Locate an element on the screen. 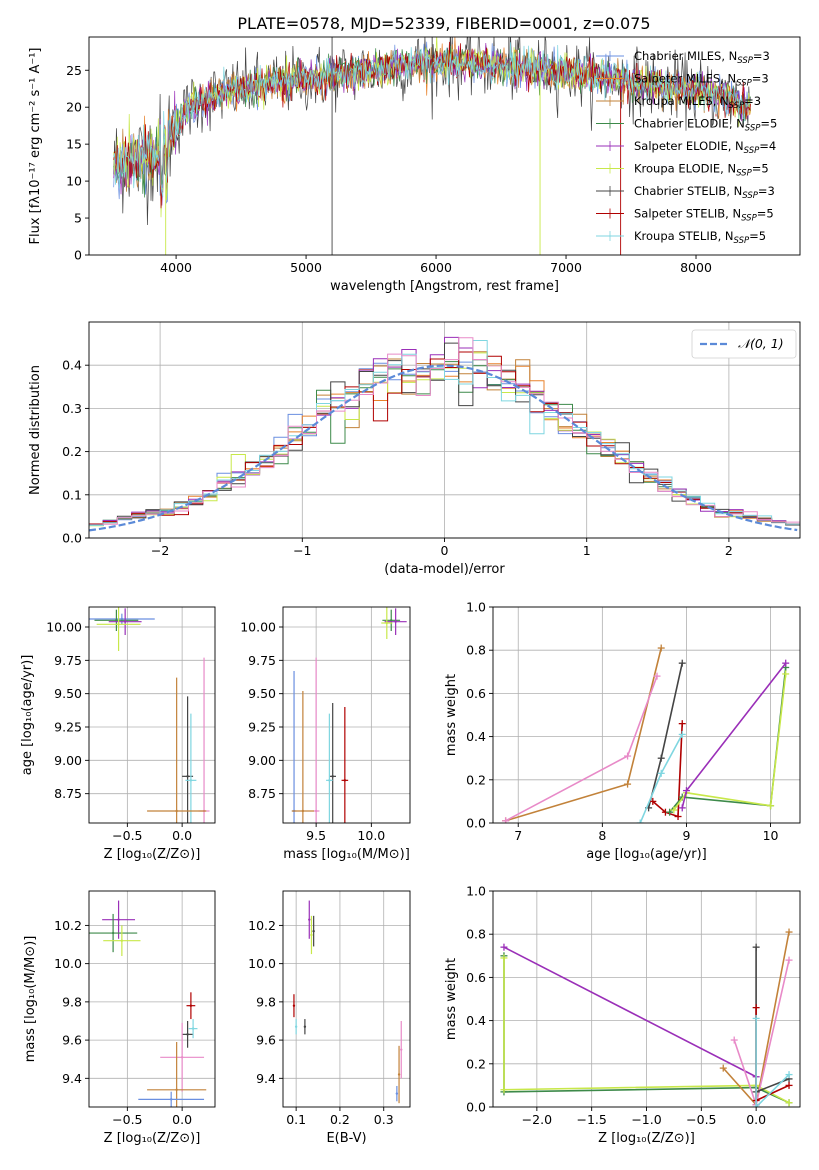 The height and width of the screenshot is (1170, 819). x-tick-label: −1 is located at coordinates (302, 550).